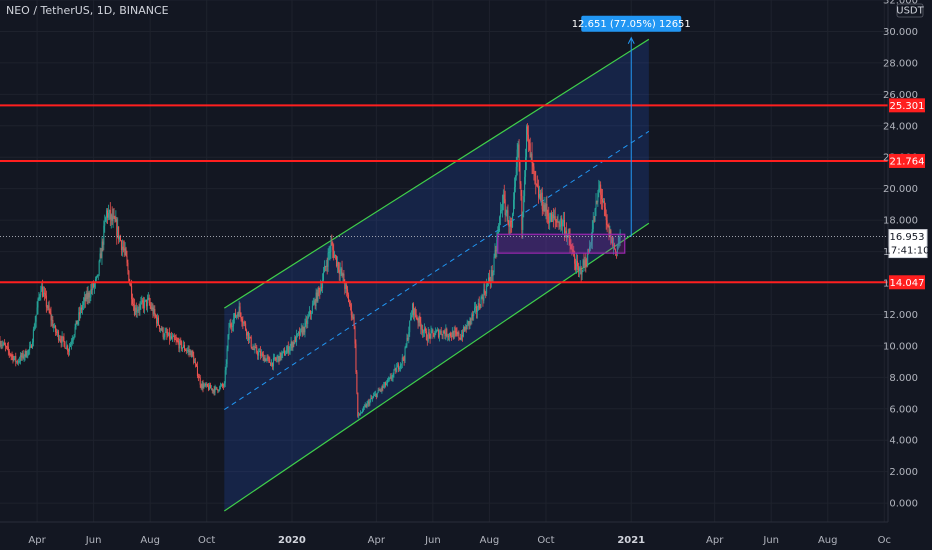 This screenshot has height=550, width=932. Describe the element at coordinates (903, 409) in the screenshot. I see `y-tick-label: 6.000` at that location.